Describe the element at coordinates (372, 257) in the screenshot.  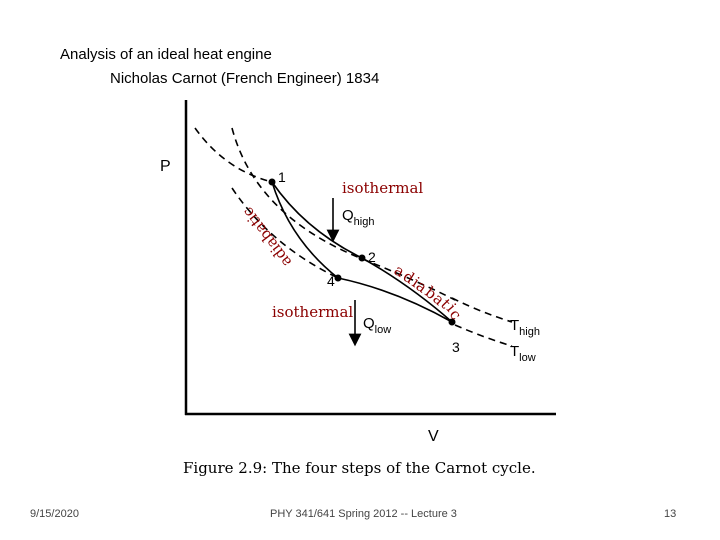
I see `point-label-2: 2` at that location.